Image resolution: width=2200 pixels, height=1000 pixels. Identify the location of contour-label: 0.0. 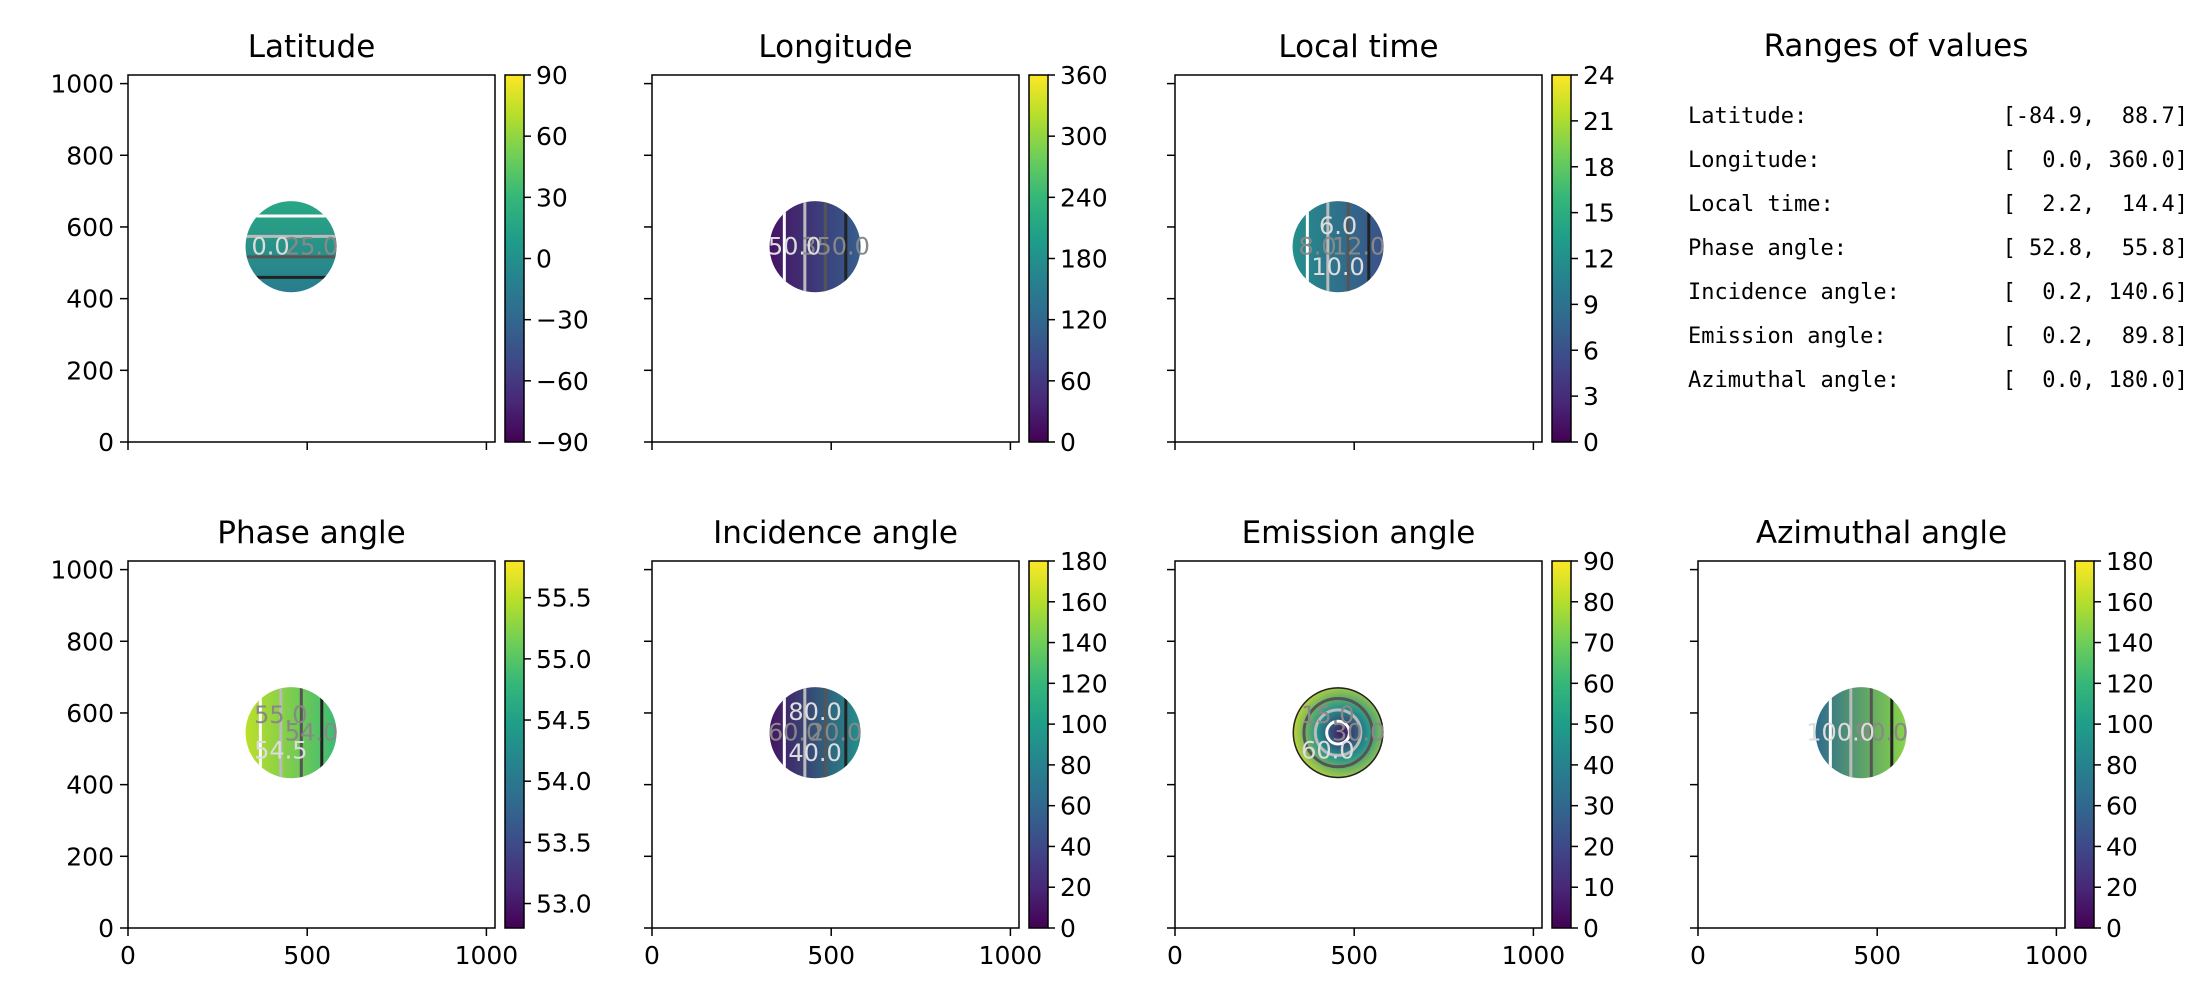
(271, 247).